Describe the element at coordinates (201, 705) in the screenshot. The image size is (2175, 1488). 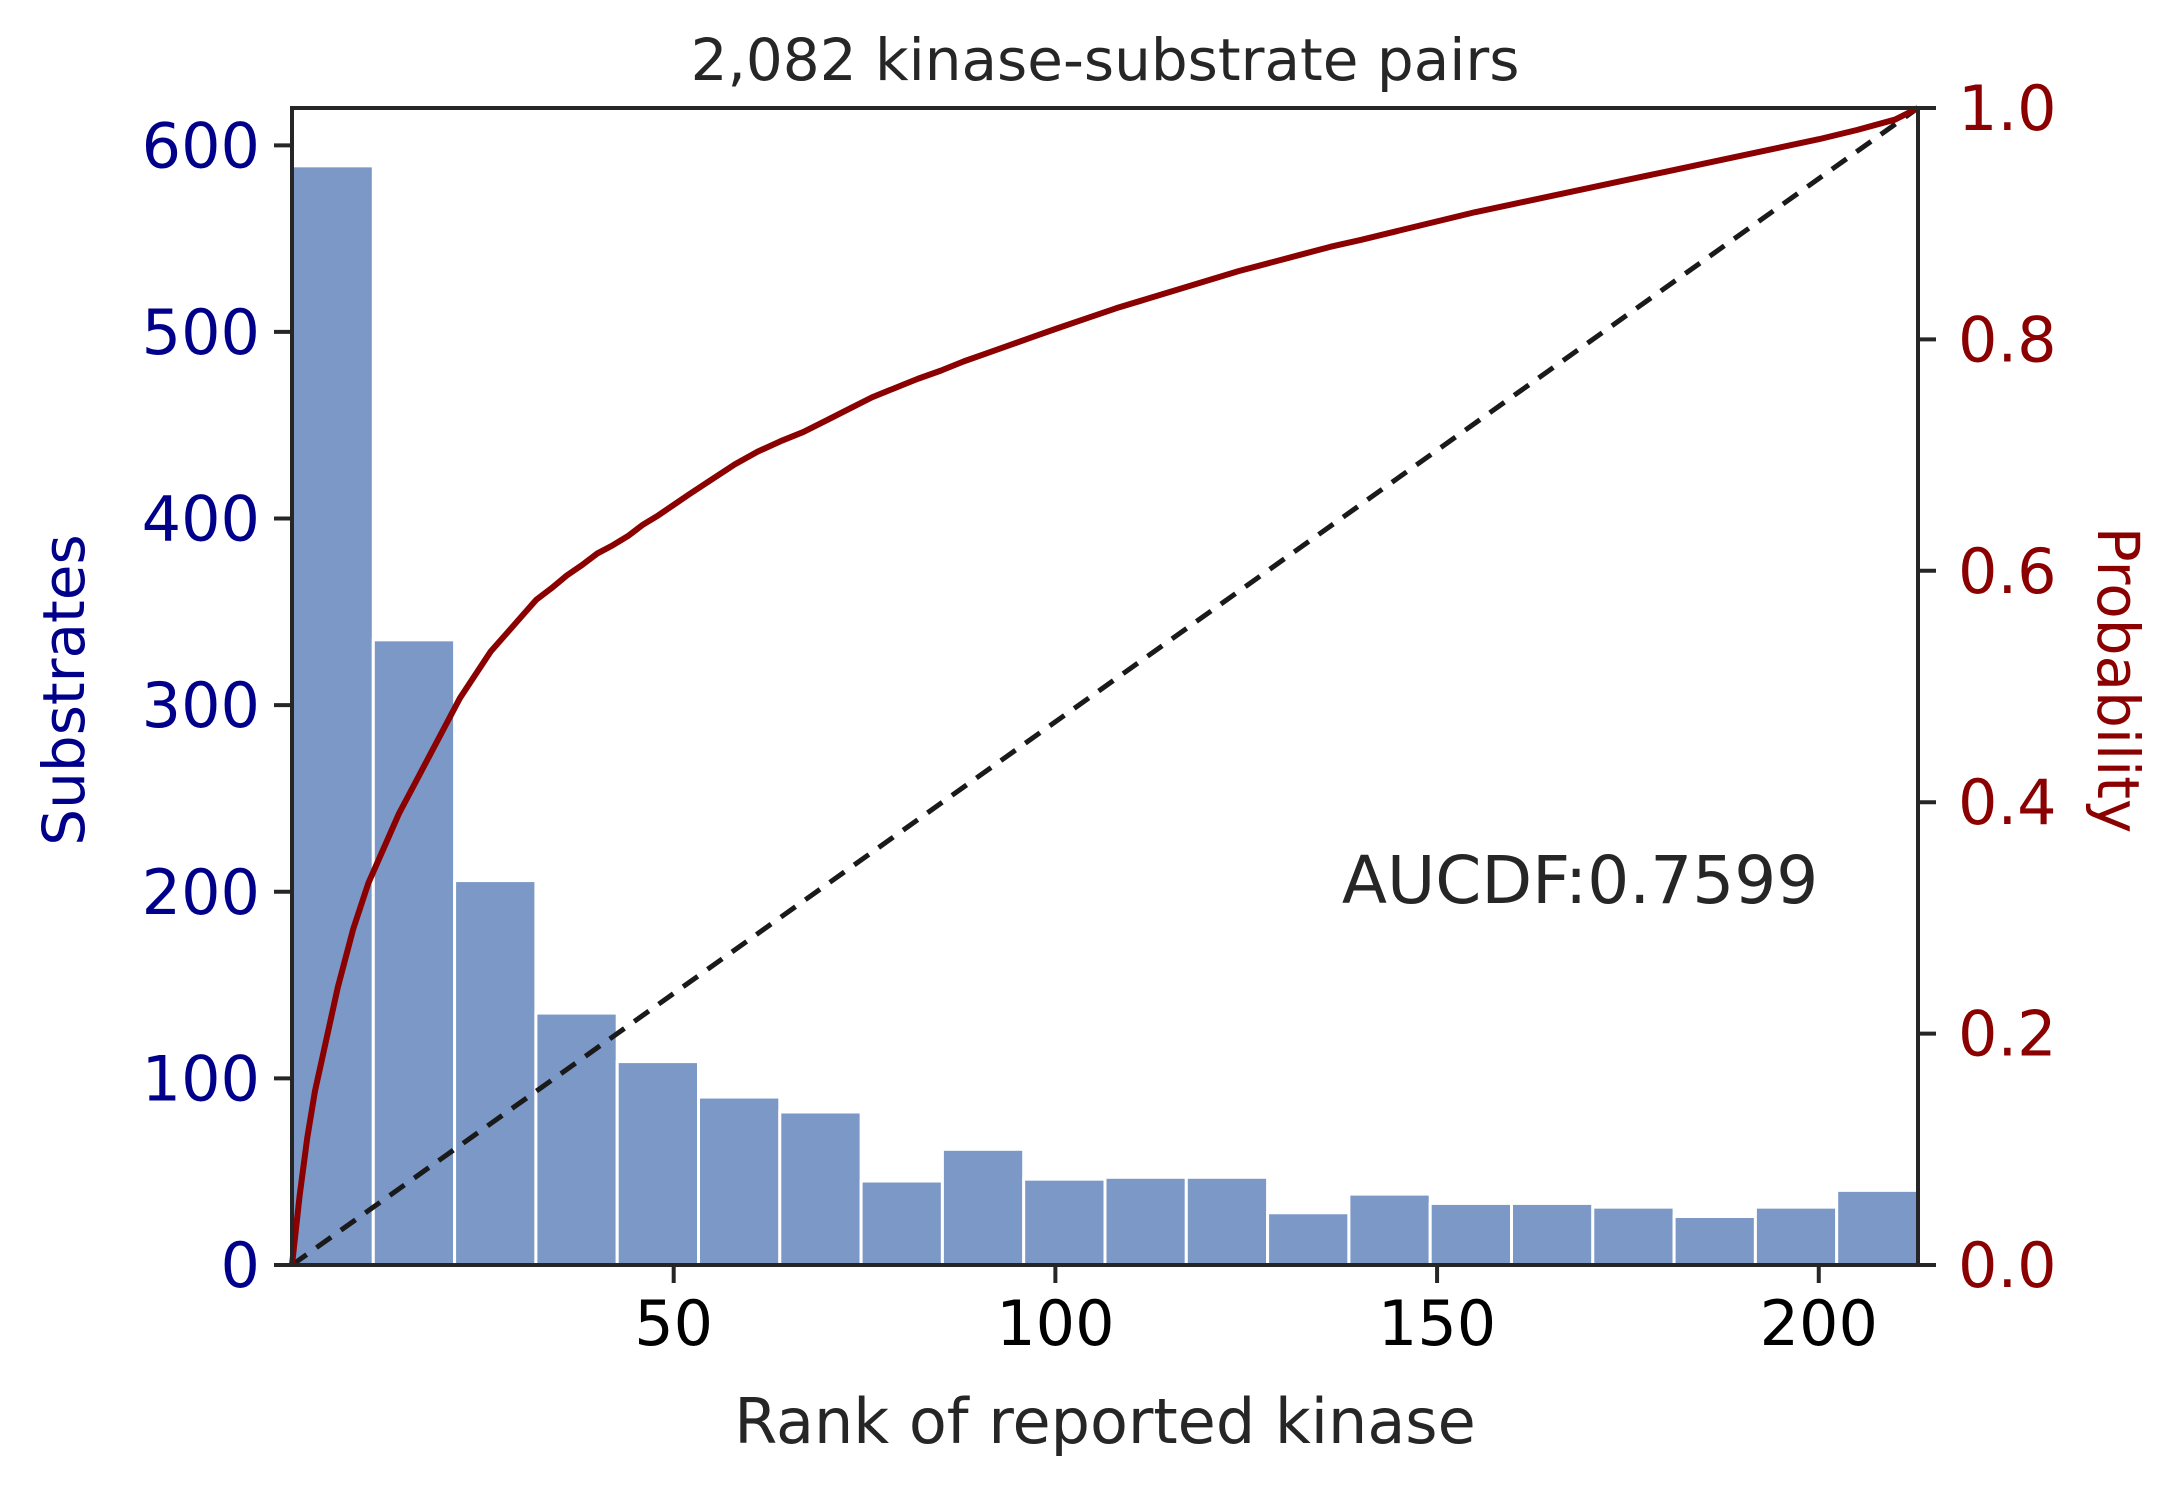
I see `y-tick-label: 300` at that location.